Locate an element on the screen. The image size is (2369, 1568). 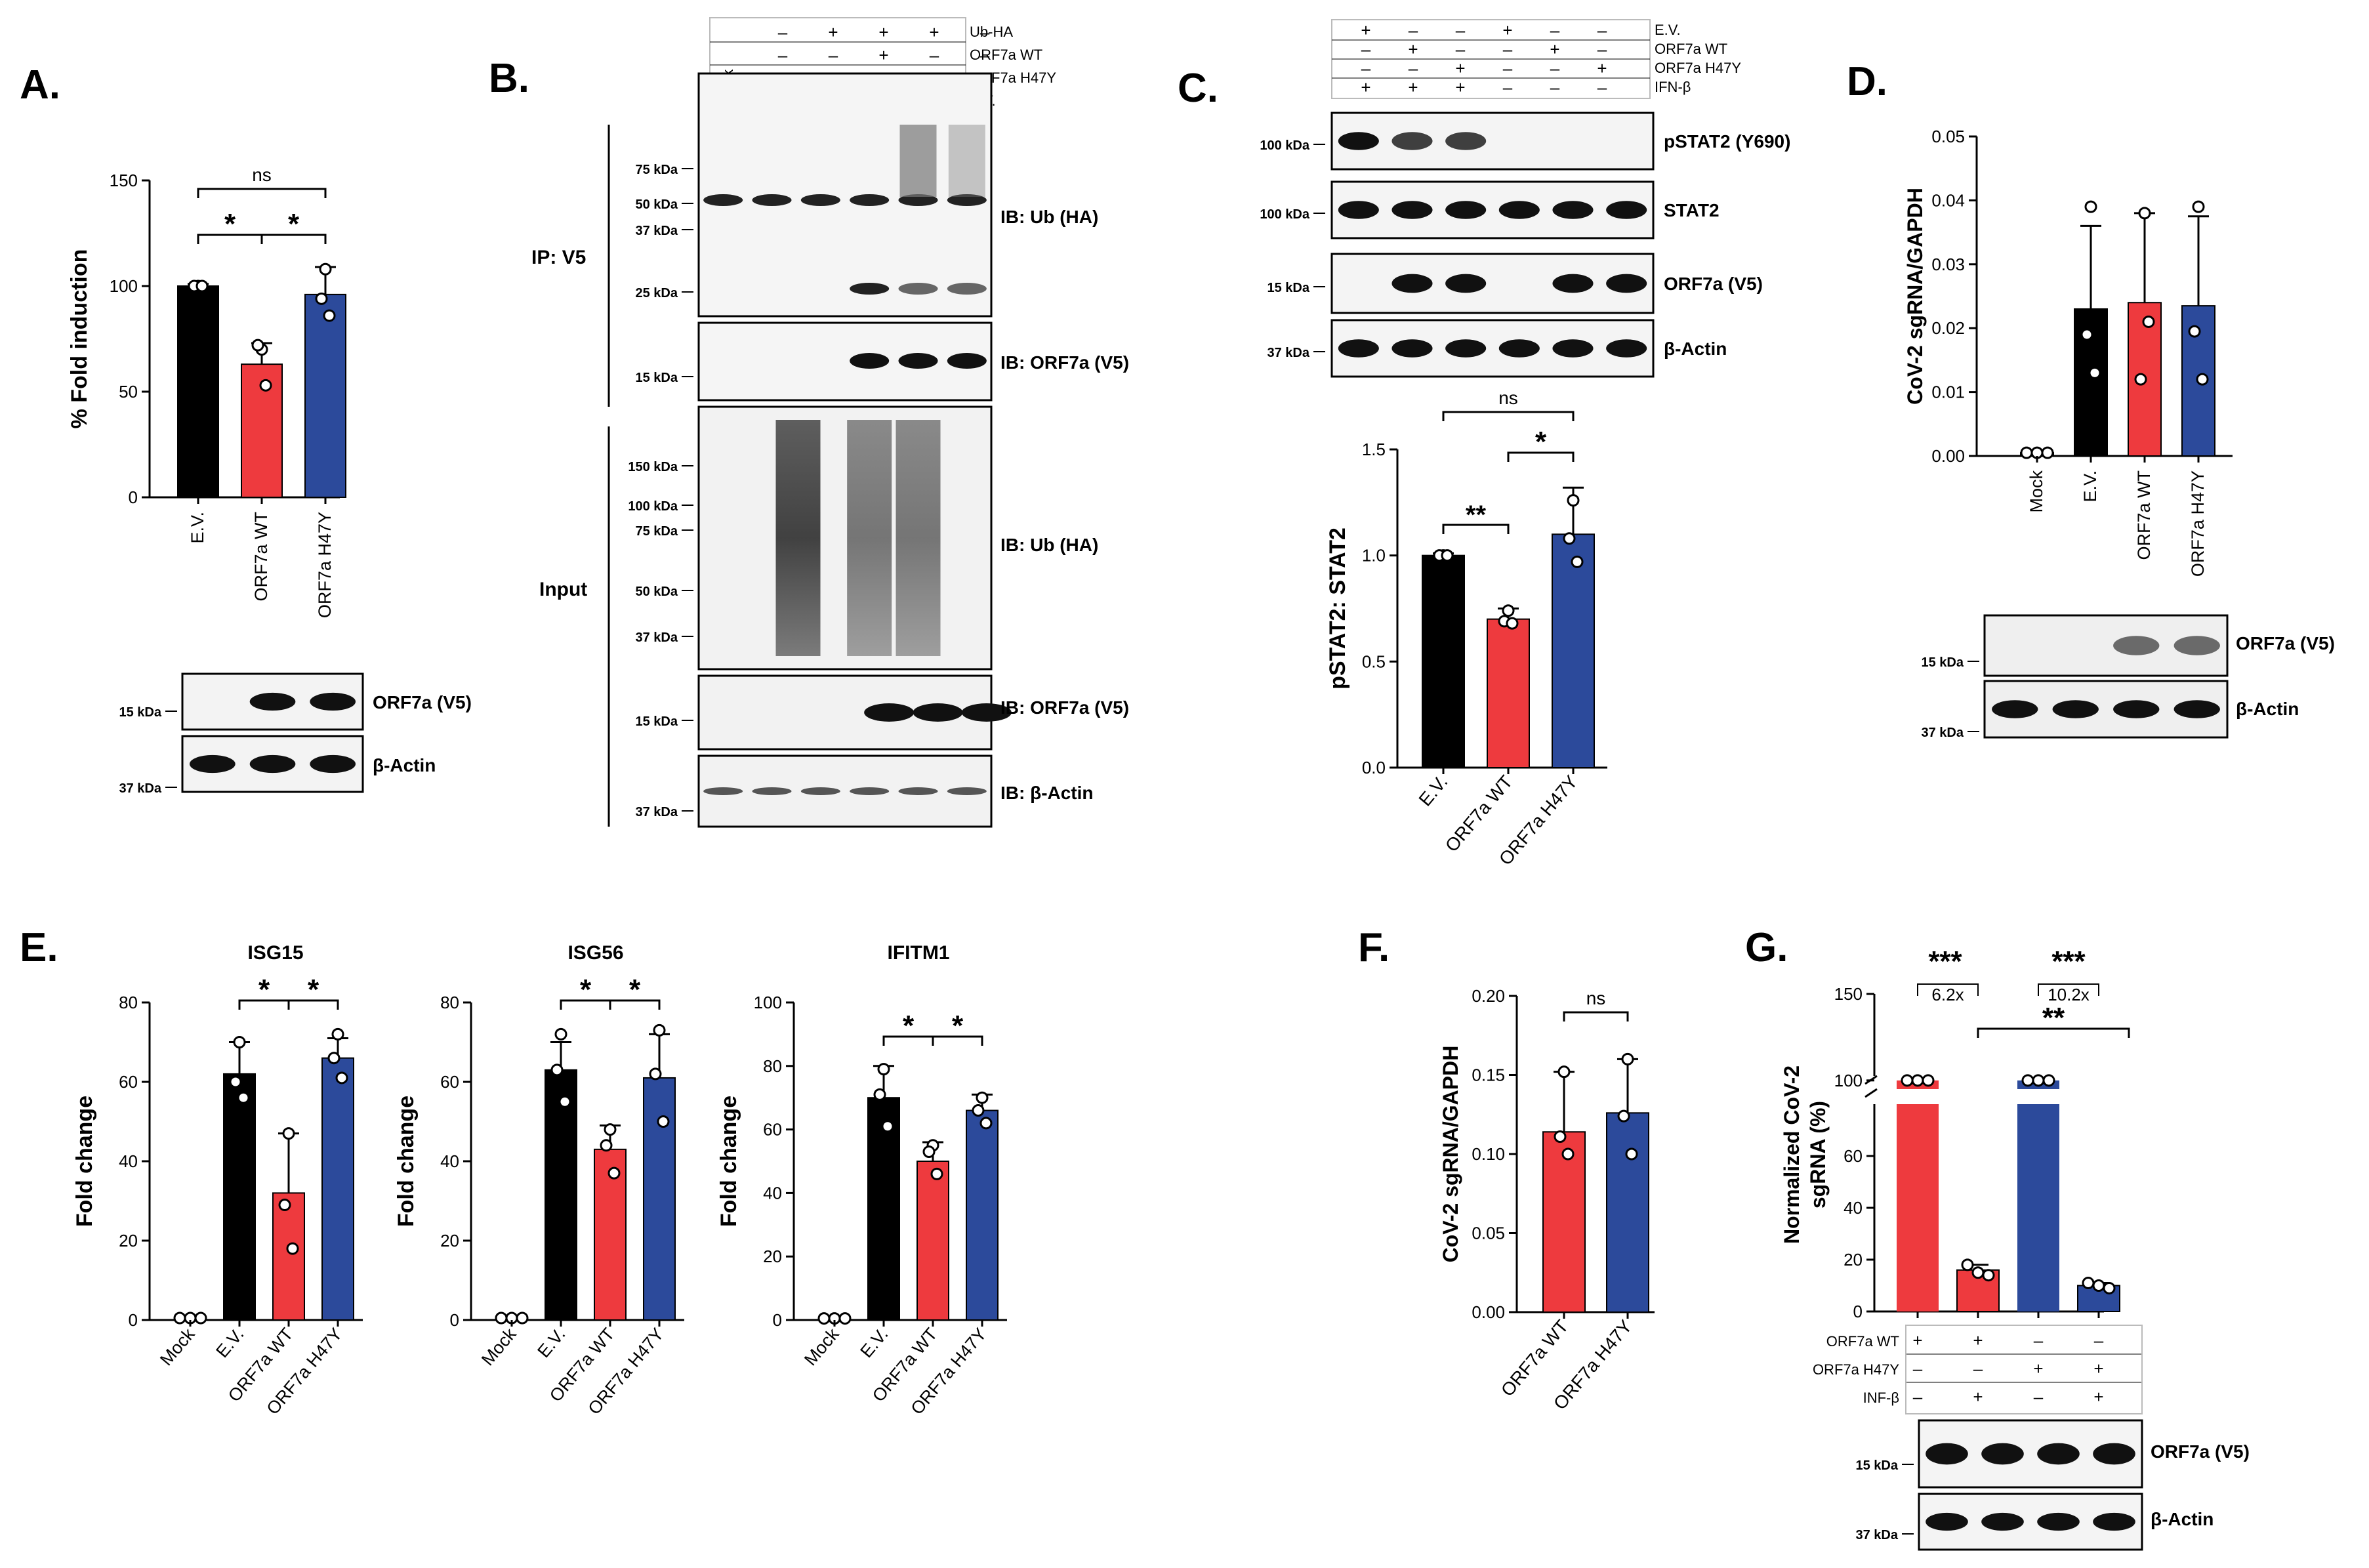
y-tick-label: 50 is located at coordinates (128, 392).